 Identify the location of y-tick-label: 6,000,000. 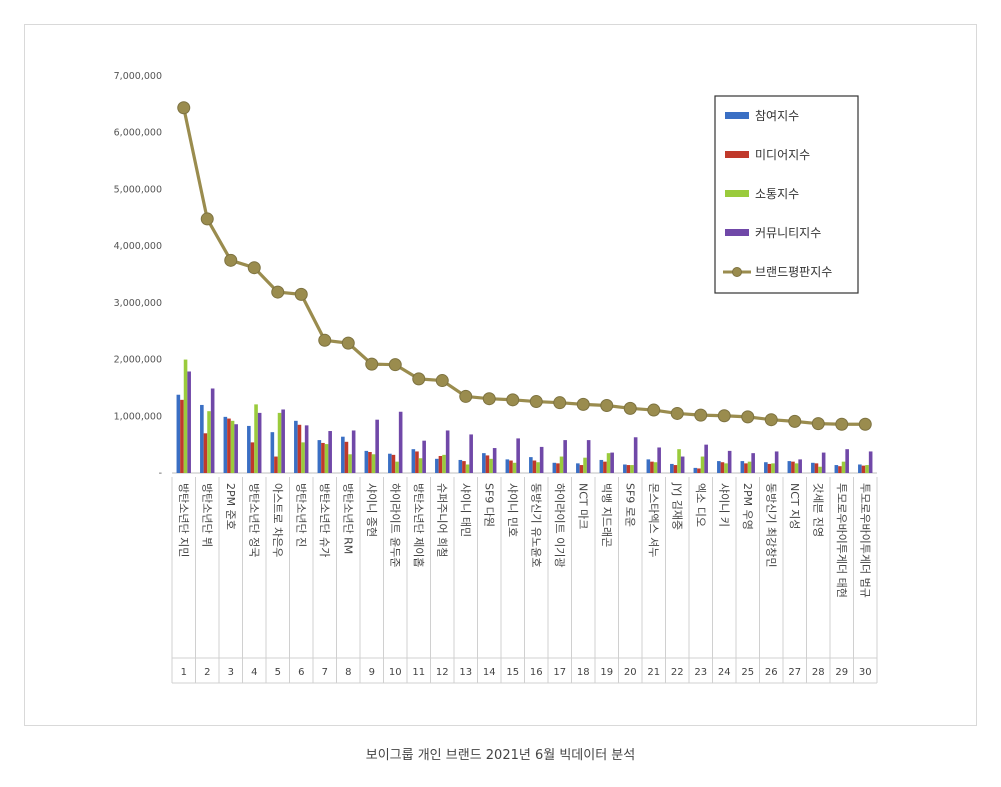
(138, 133).